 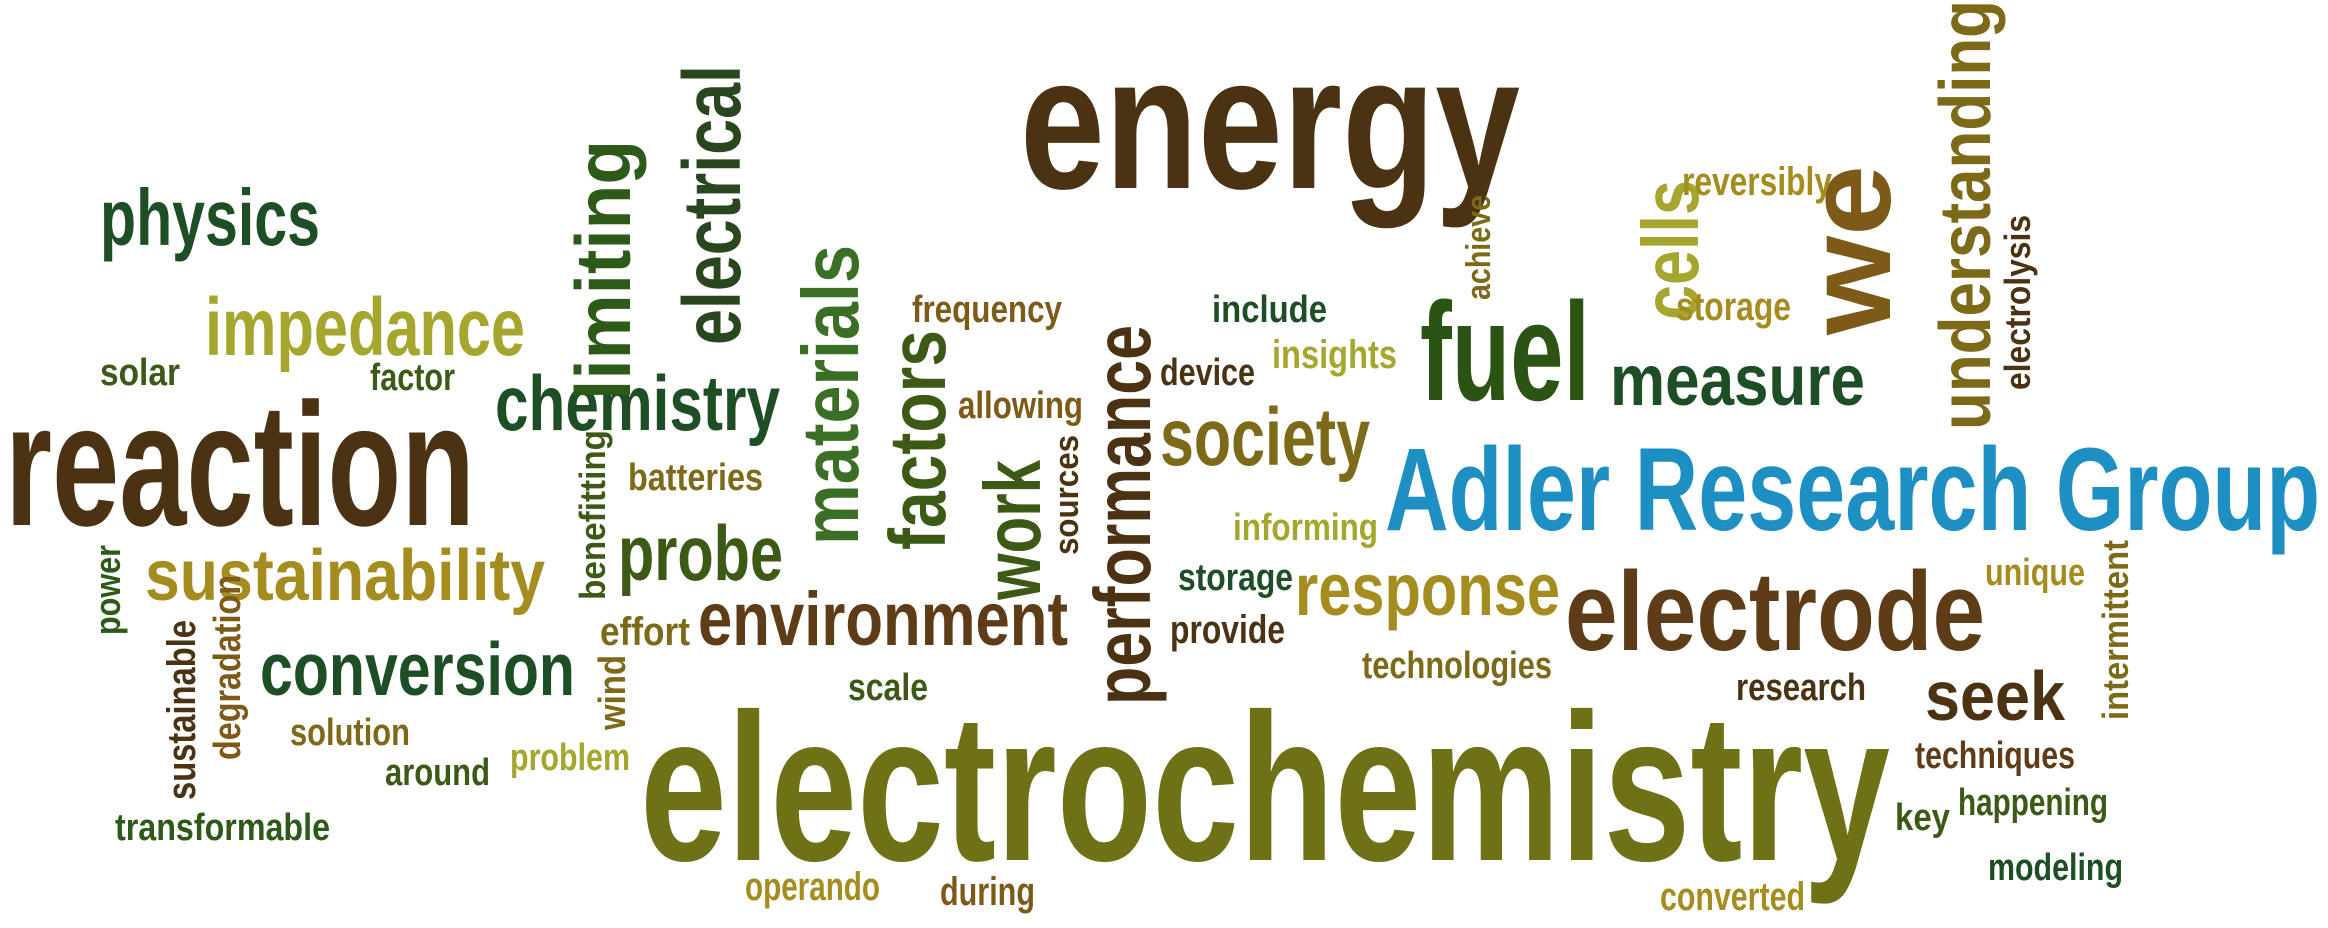 I want to click on word-happening: happening, so click(x=2033, y=803).